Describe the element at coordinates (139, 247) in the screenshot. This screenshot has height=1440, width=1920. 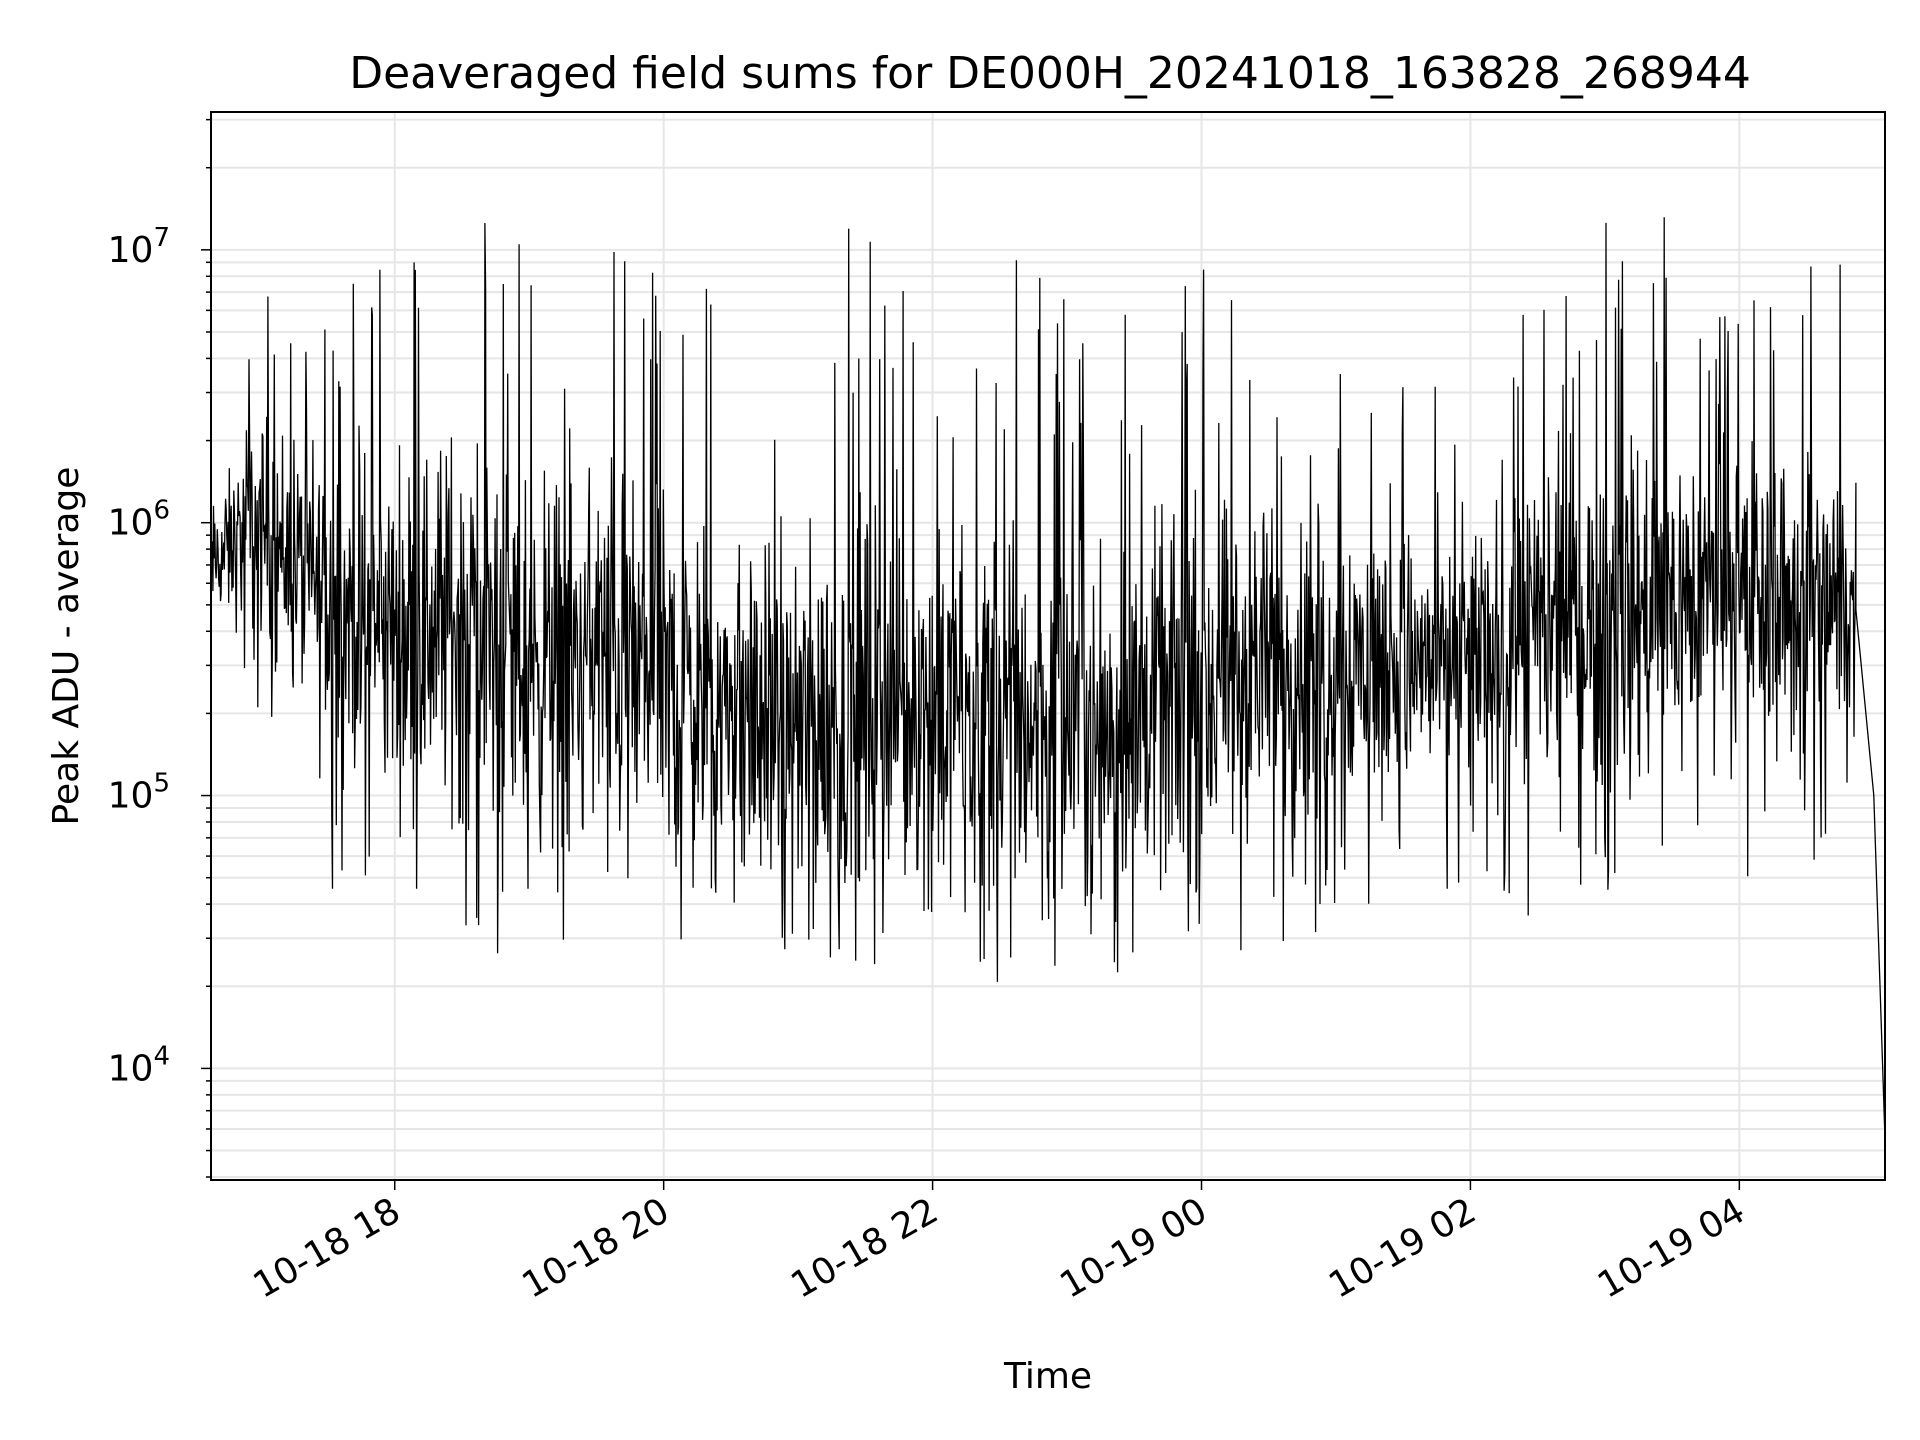
I see `y-tick-label: 10⁷` at that location.